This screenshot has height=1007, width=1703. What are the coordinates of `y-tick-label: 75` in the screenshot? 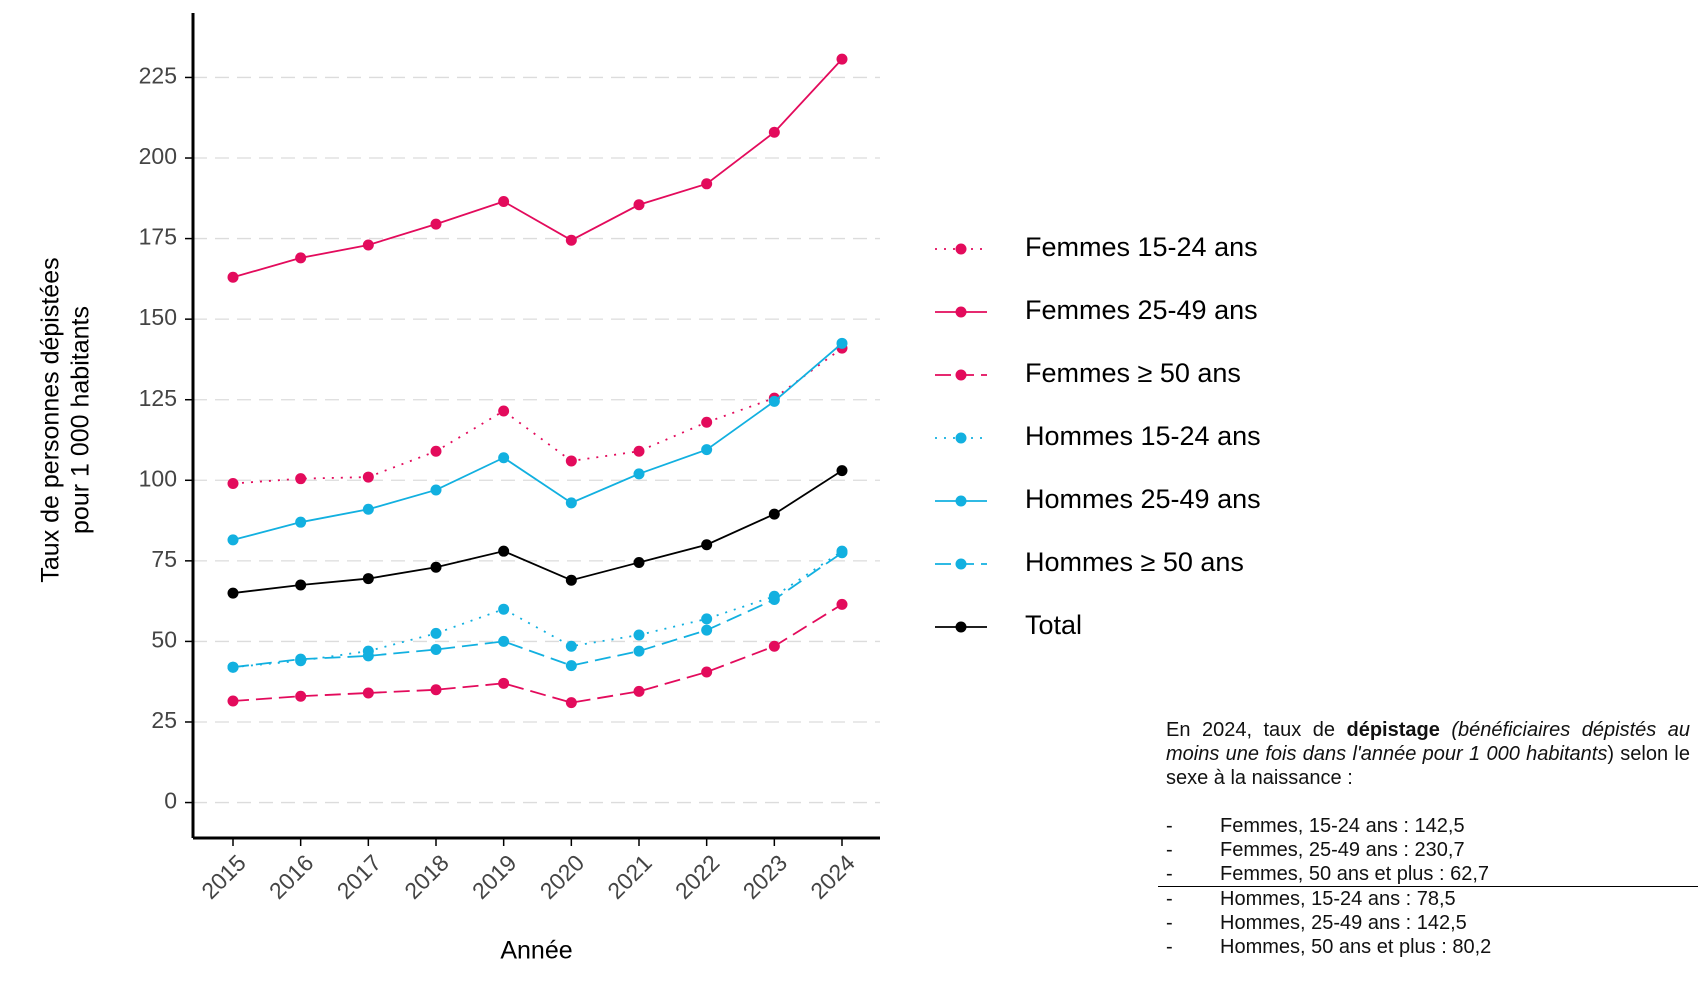 It's located at (164, 559).